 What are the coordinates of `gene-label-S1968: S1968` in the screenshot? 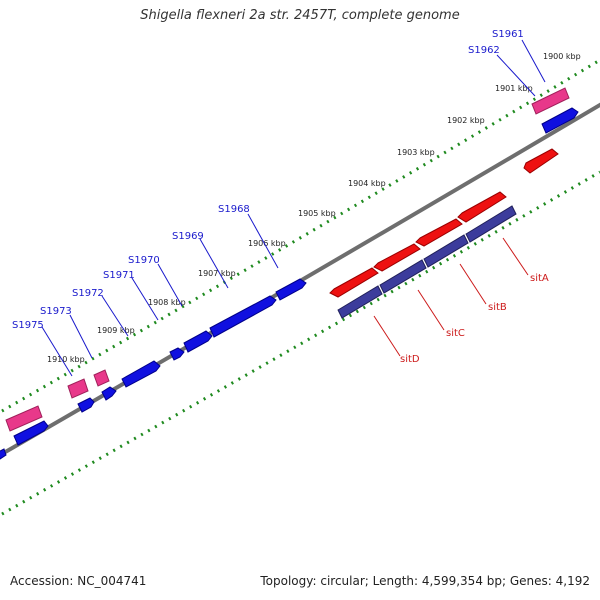 It's located at (234, 209).